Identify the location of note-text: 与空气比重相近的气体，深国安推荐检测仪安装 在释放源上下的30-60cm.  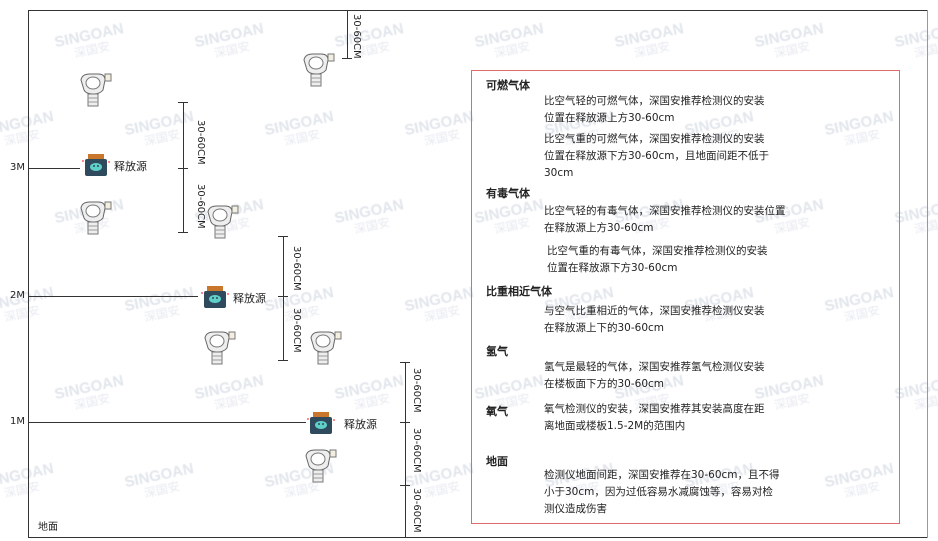
(654, 319).